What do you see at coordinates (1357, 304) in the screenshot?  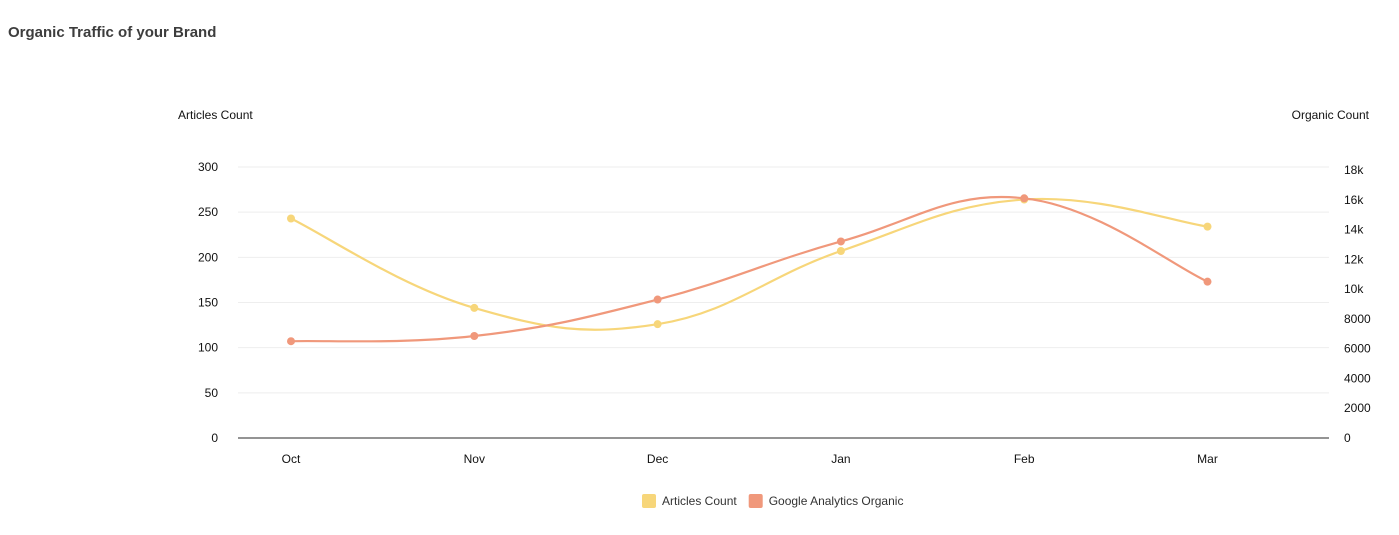 I see `right-axis-ticks: 0 2000 4000 6000 8000 10k 12k 14k 16k 18k` at bounding box center [1357, 304].